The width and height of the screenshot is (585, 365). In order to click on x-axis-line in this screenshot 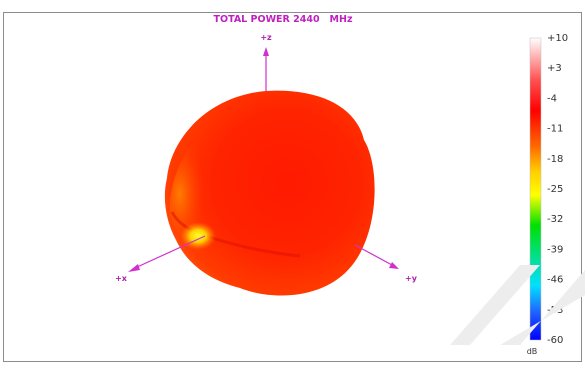, I will do `click(170, 252)`.